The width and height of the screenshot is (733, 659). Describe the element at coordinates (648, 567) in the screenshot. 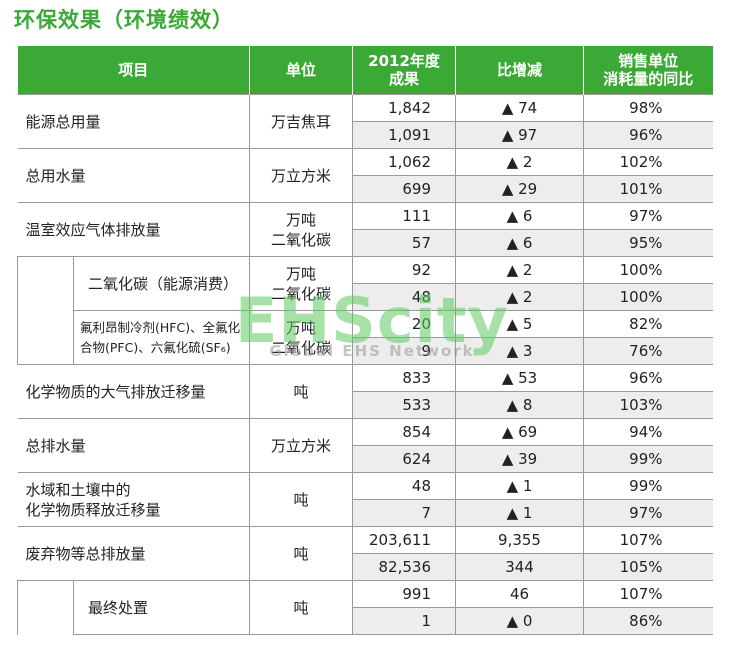

I see `ratio-value: 105%` at that location.